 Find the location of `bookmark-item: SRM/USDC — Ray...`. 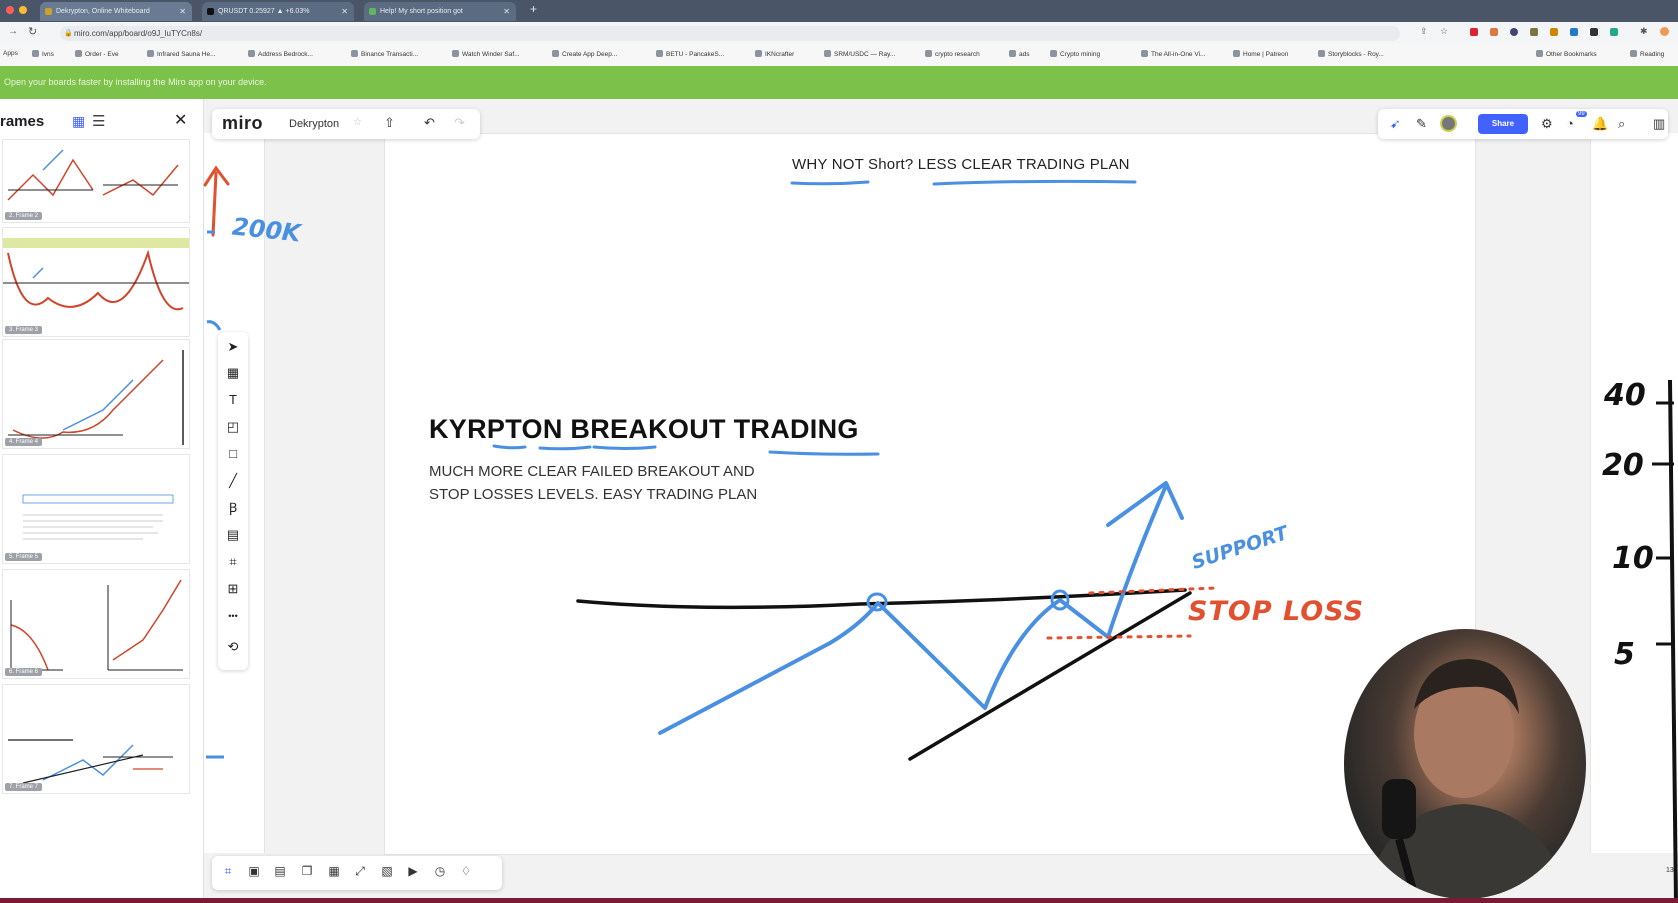

bookmark-item: SRM/USDC — Ray... is located at coordinates (859, 54).